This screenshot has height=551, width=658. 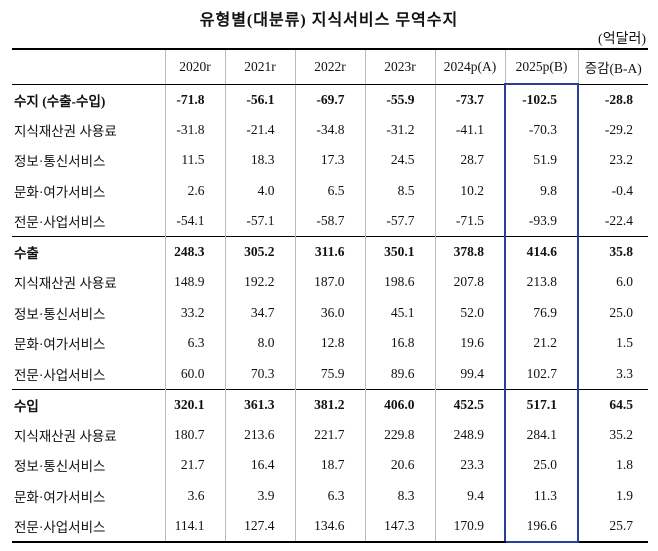 I want to click on value-cell: 3.6, so click(x=194, y=495).